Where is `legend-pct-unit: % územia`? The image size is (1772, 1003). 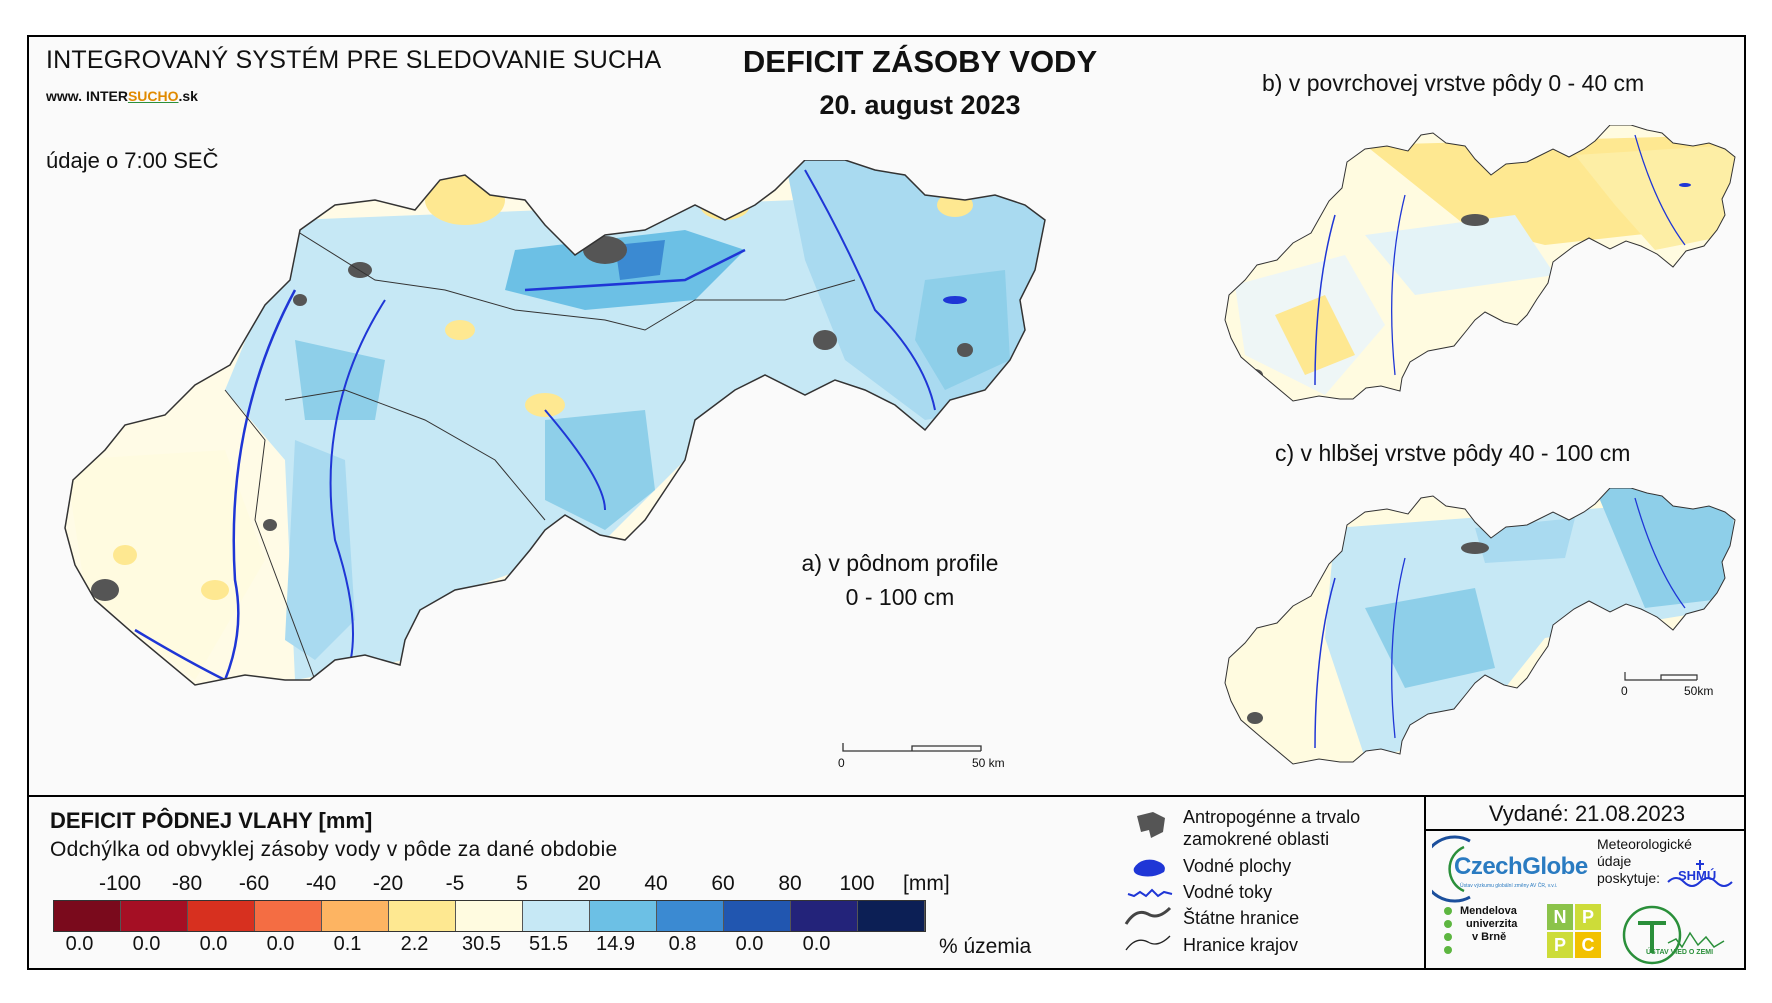
legend-pct-unit: % územia is located at coordinates (985, 946).